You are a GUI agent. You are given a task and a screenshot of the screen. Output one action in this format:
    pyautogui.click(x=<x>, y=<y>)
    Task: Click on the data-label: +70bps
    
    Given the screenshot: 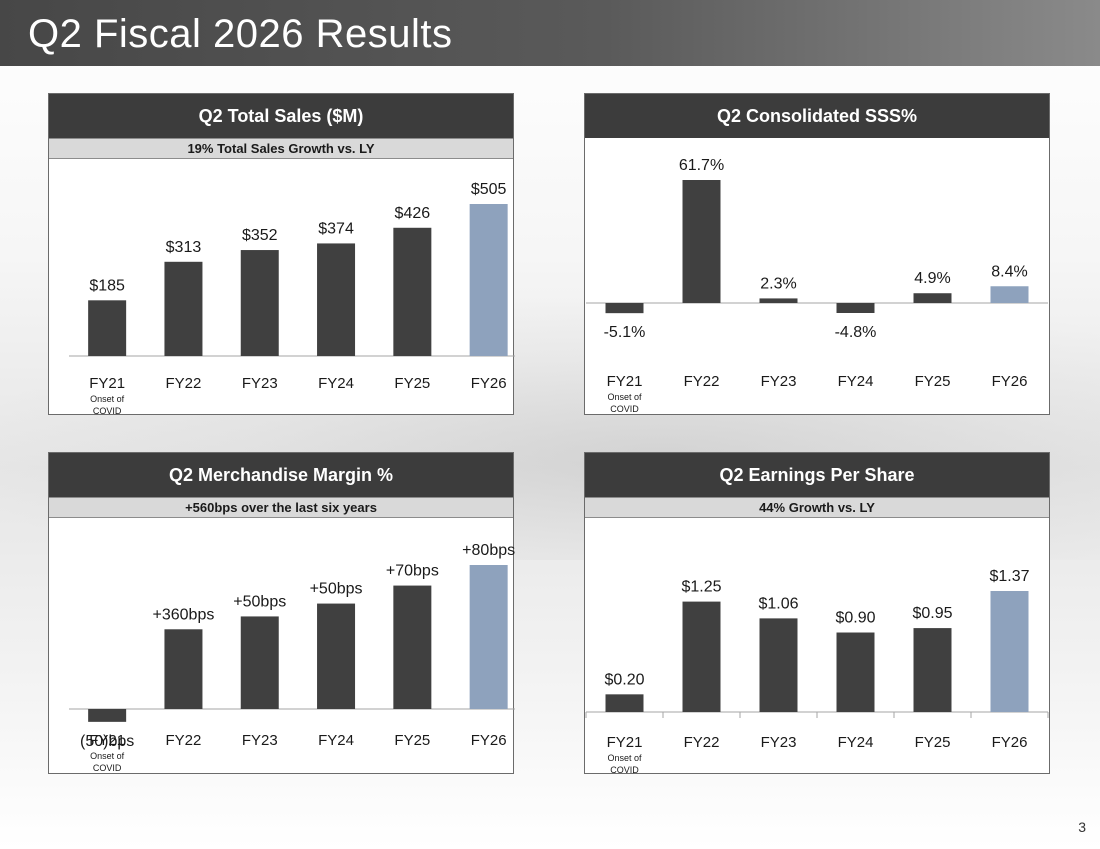 What is the action you would take?
    pyautogui.click(x=412, y=571)
    